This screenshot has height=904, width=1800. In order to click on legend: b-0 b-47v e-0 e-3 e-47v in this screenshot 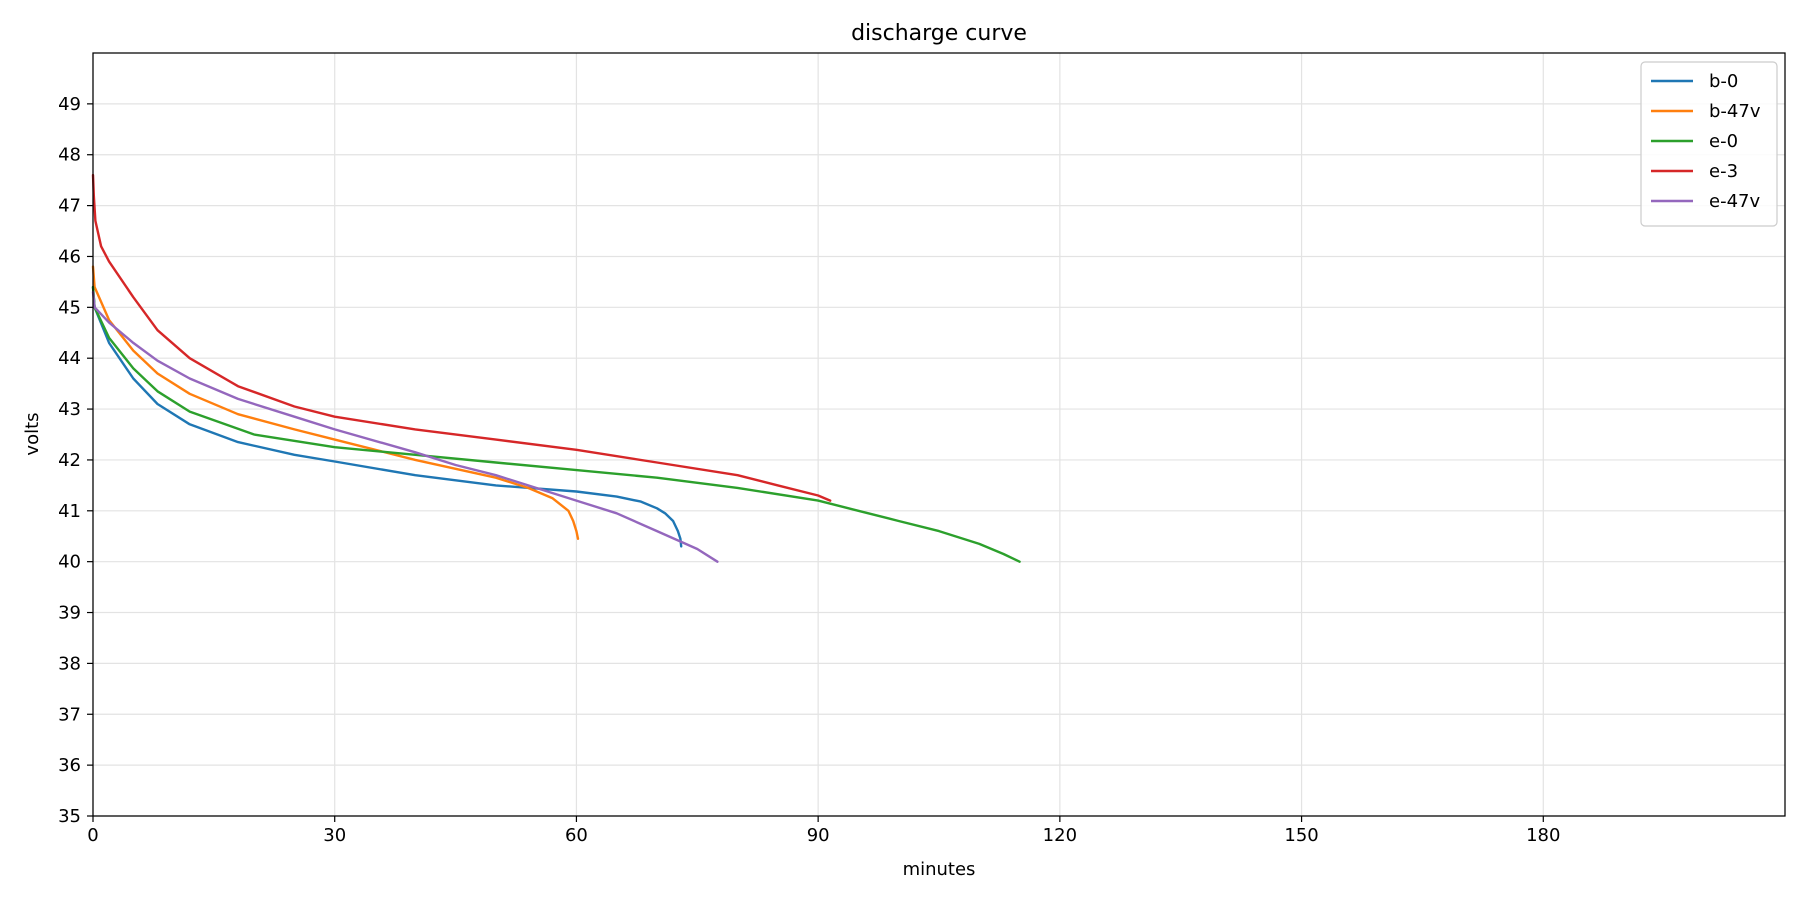, I will do `click(1709, 144)`.